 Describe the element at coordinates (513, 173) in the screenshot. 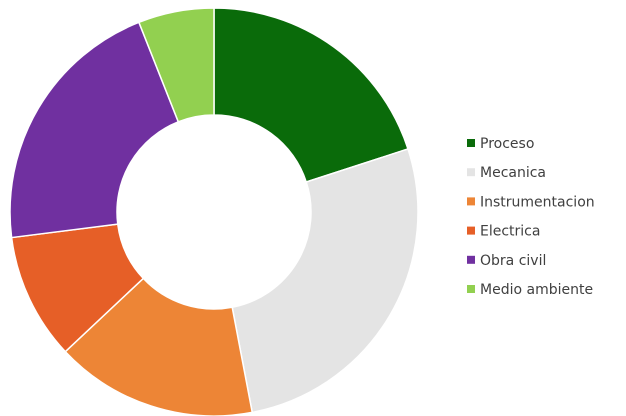

I see `legend-label: Mecanica` at that location.